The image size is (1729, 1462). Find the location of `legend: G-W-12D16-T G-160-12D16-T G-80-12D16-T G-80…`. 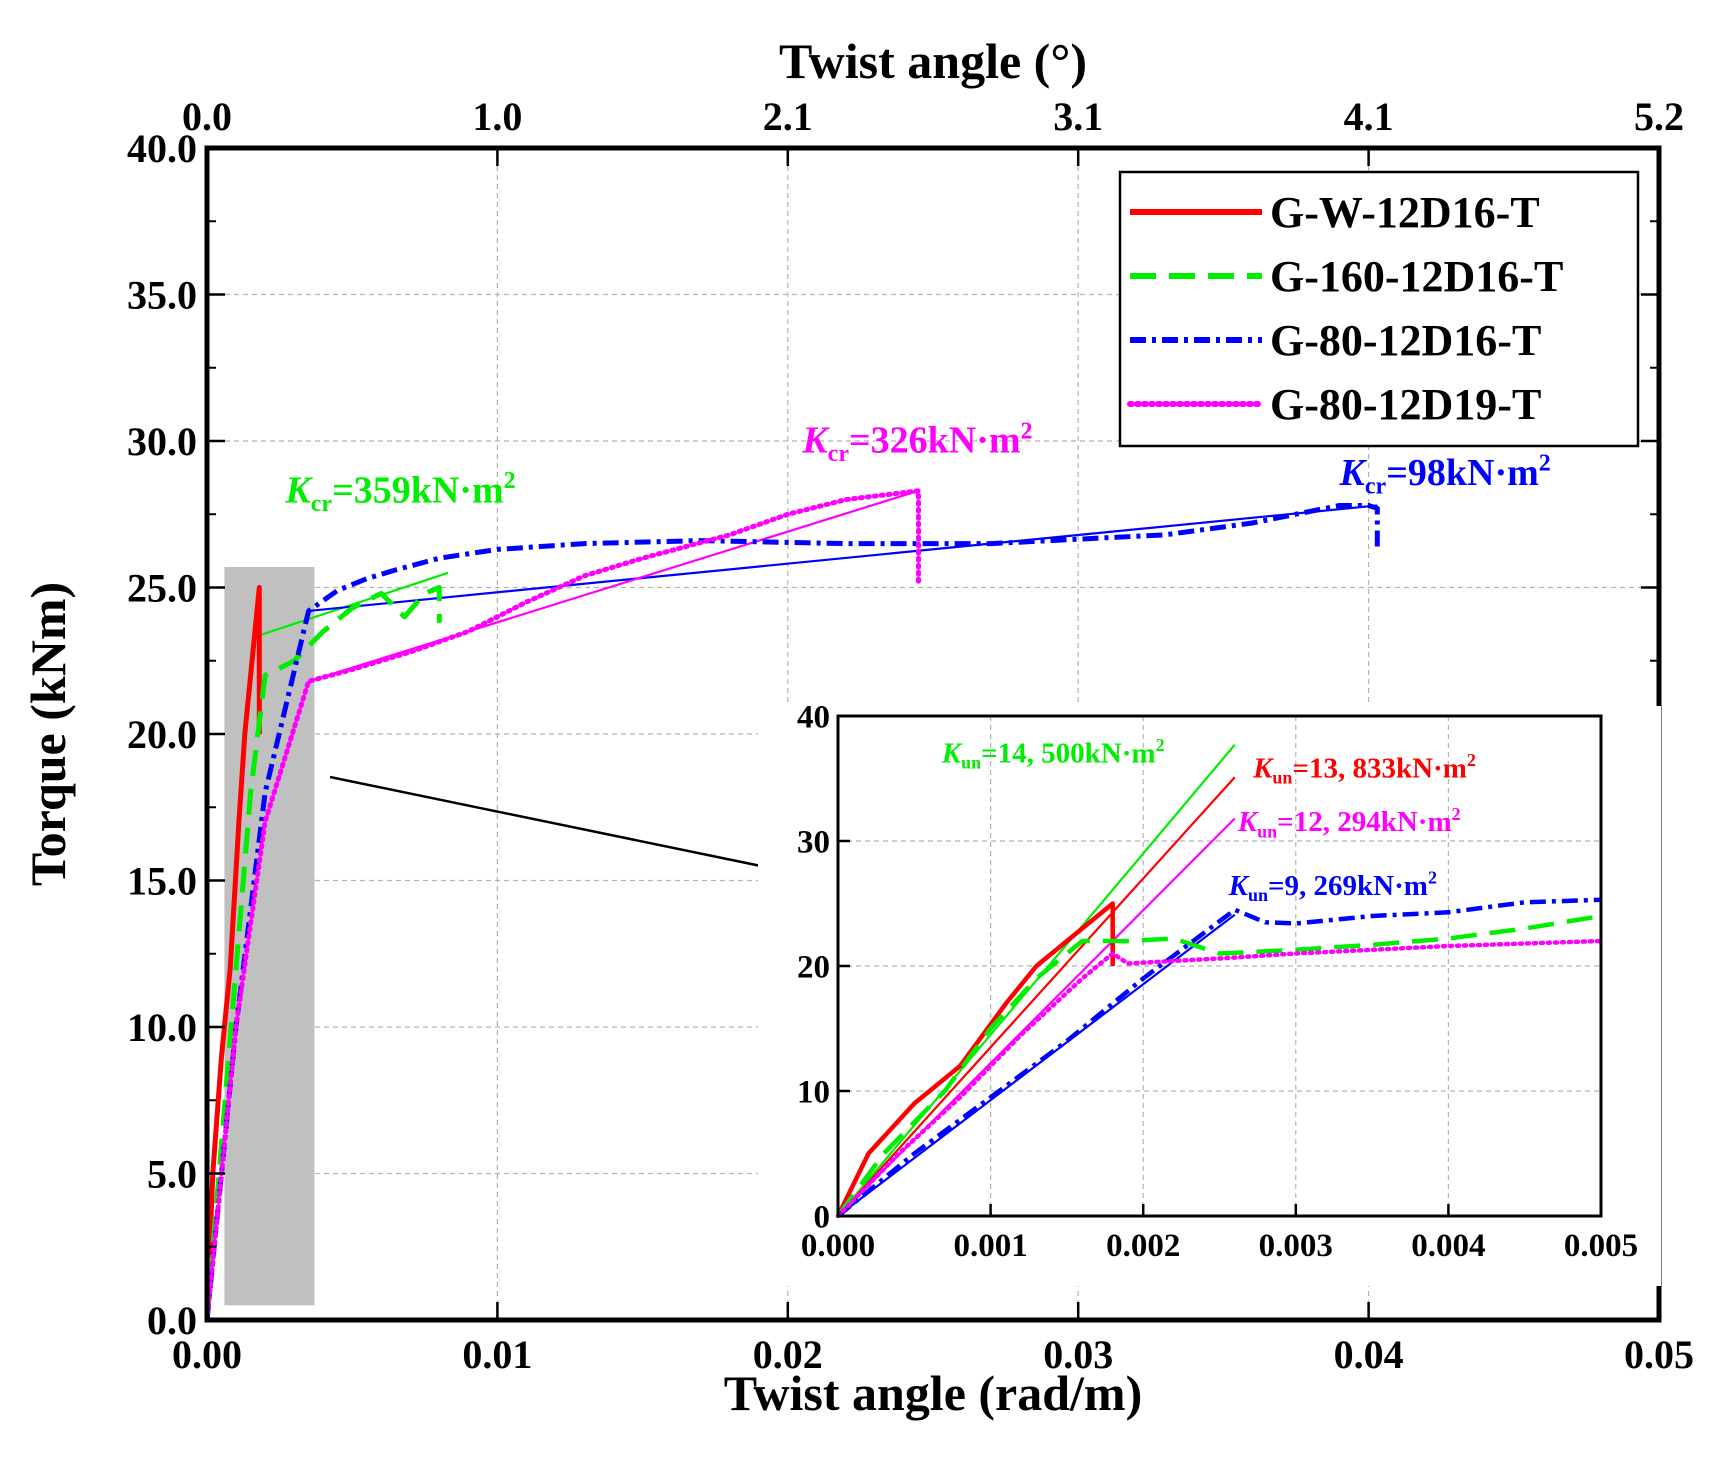

legend: G-W-12D16-T G-160-12D16-T G-80-12D16-T G-80… is located at coordinates (1379, 309).